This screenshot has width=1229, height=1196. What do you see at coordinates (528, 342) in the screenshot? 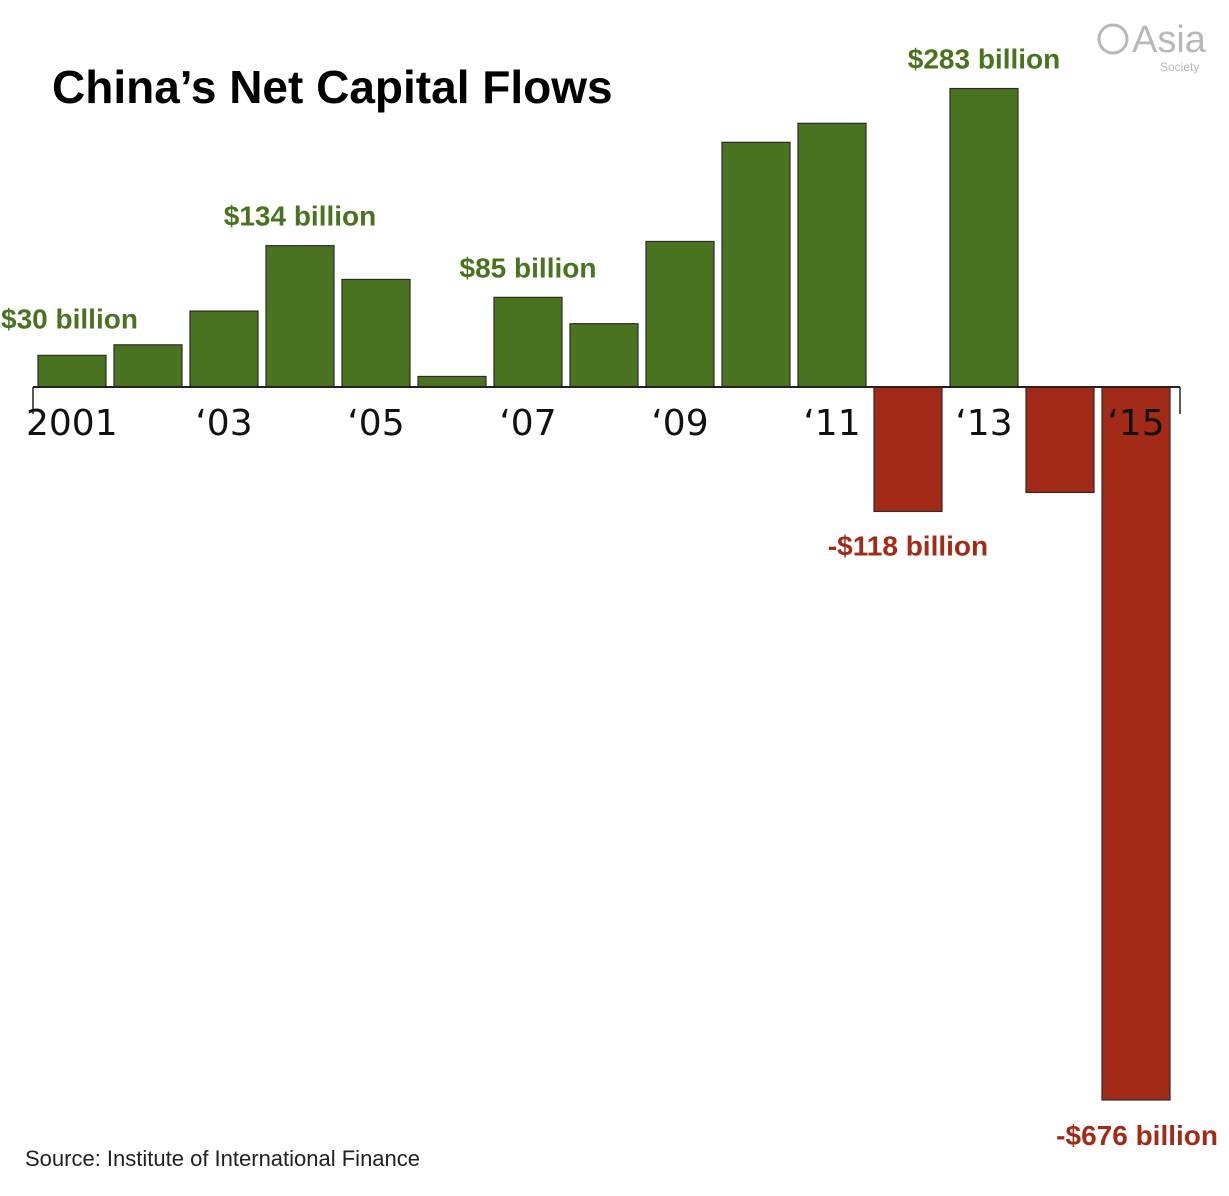
I see `bar-2007` at bounding box center [528, 342].